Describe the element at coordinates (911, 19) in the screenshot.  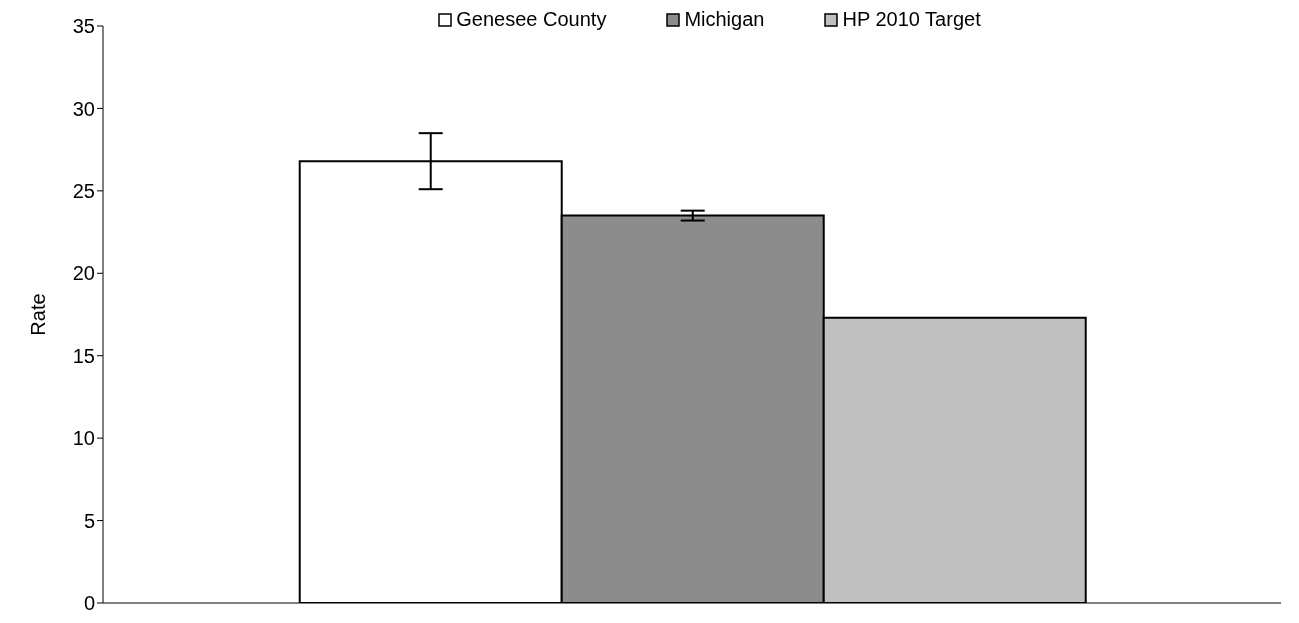
I see `legend-label: HP 2010 Target` at that location.